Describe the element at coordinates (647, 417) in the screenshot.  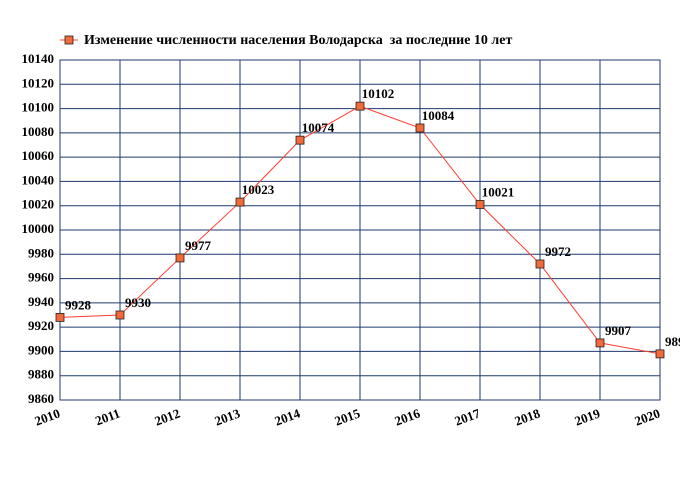
I see `x-tick-label: 2020` at that location.